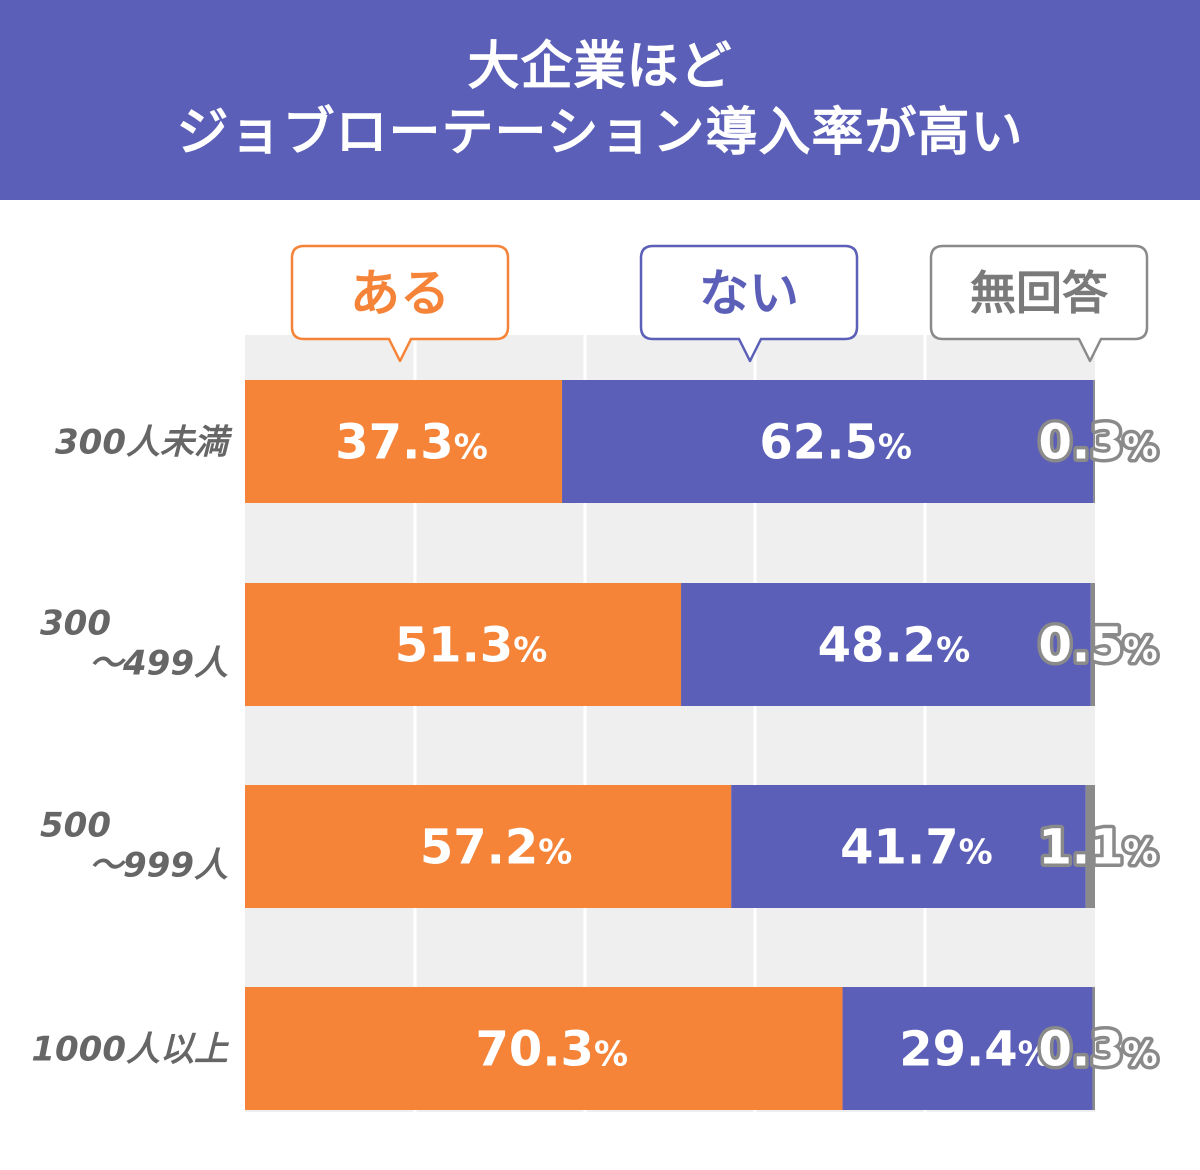 This screenshot has height=1170, width=1200. I want to click on chart-title-line-2: ジョブローテーション導入率が高い, so click(600, 133).